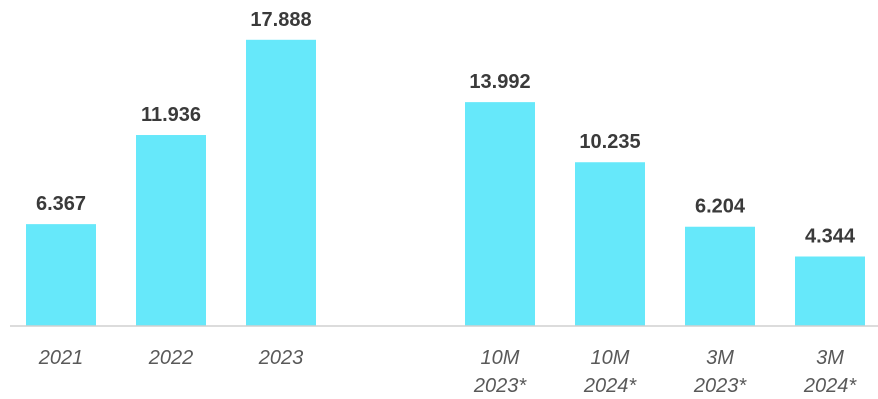 This screenshot has width=878, height=399. Describe the element at coordinates (830, 372) in the screenshot. I see `category-label-6: 3M 2024*` at that location.